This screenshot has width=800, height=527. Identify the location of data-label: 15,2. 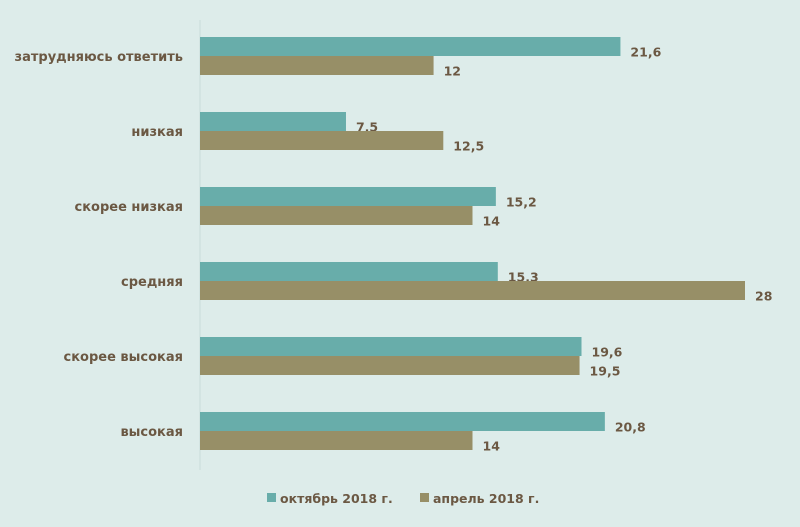
(521, 202).